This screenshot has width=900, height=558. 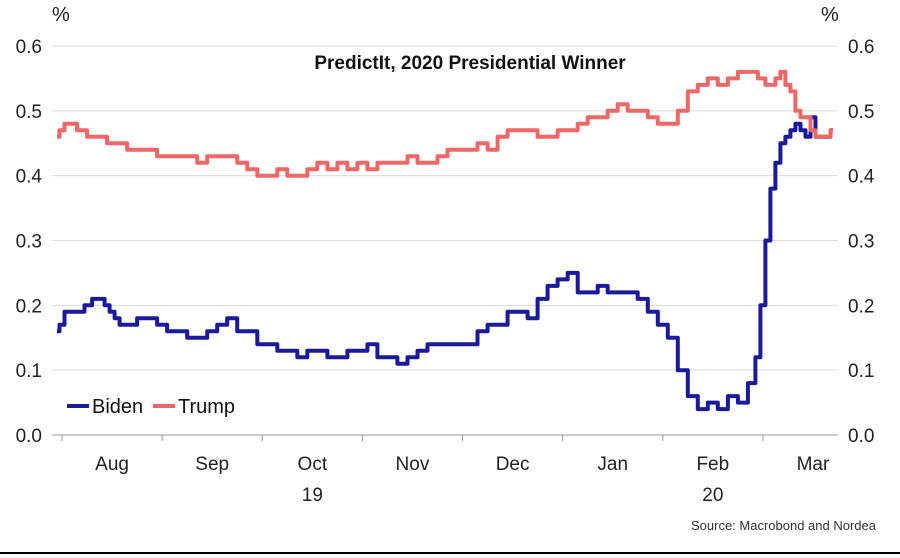 I want to click on x-tick-label: Dec, so click(x=513, y=464).